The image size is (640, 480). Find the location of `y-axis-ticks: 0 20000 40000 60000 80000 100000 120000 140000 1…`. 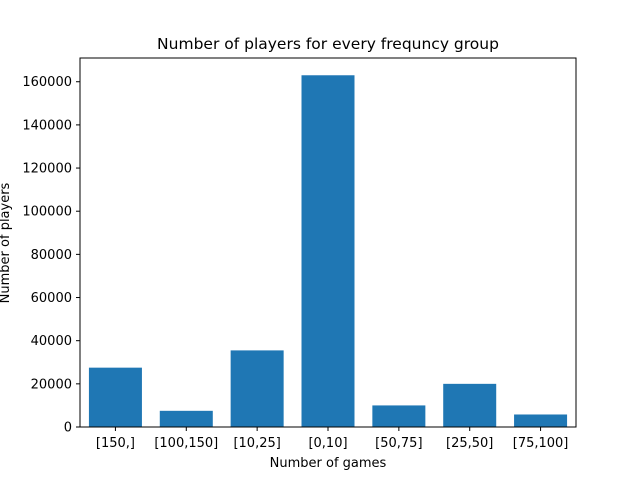

y-axis-ticks: 0 20000 40000 60000 80000 100000 120000 140000 1… is located at coordinates (51, 255).